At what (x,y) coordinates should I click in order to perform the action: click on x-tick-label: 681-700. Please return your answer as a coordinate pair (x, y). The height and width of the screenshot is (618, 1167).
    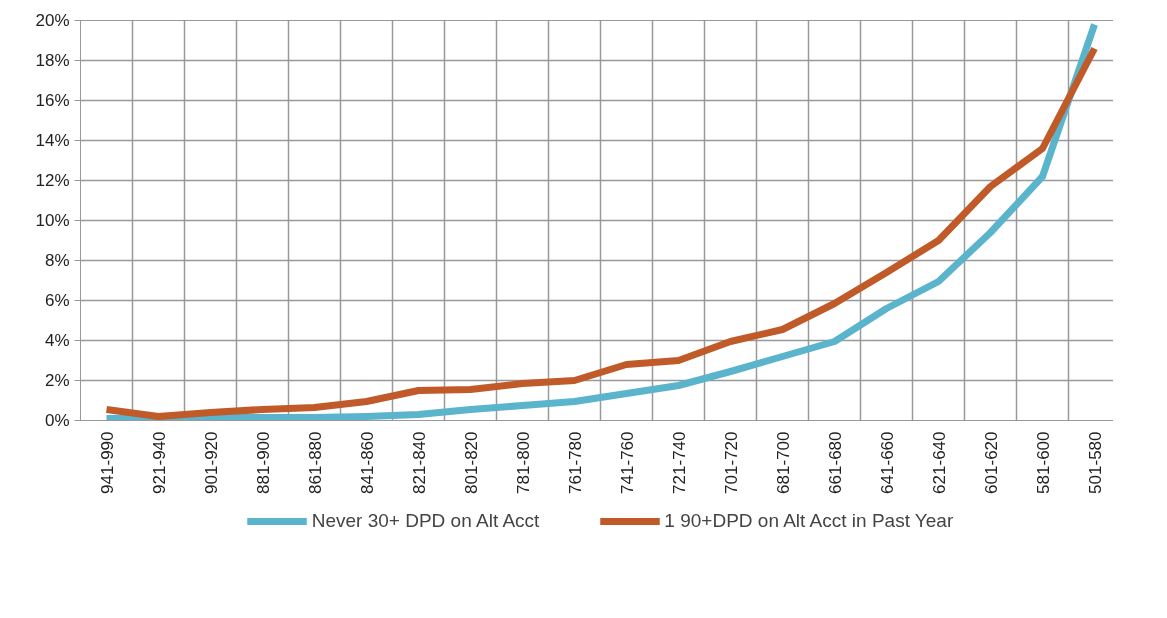
    Looking at the image, I should click on (783, 462).